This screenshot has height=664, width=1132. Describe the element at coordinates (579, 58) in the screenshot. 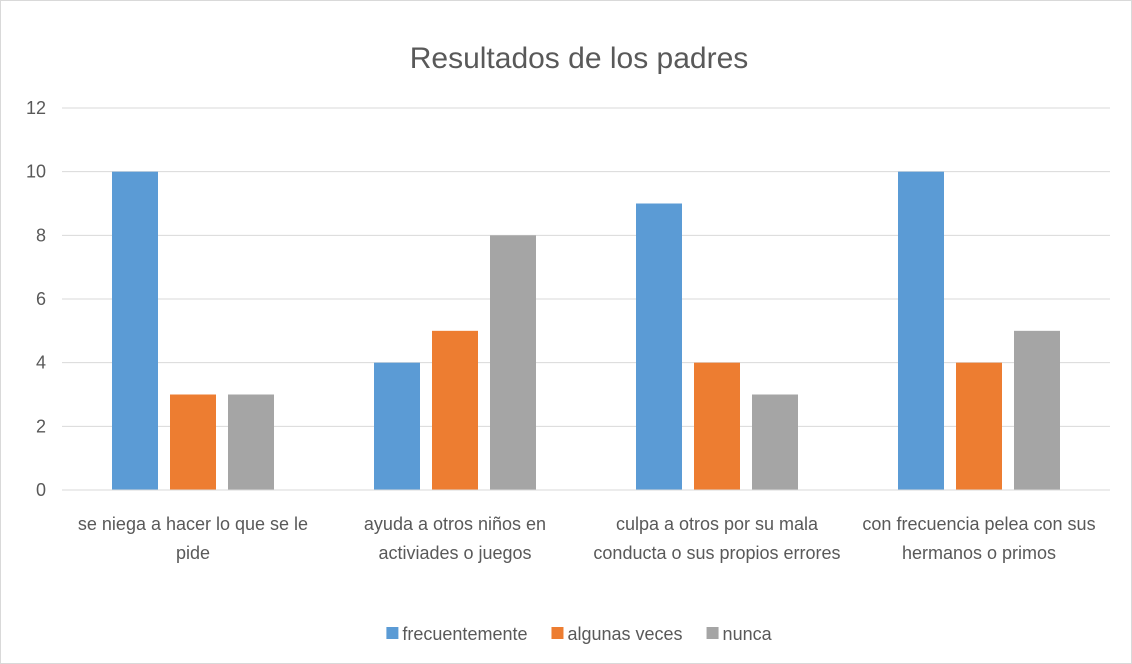

I see `chart-title: Resultados de los padres` at that location.